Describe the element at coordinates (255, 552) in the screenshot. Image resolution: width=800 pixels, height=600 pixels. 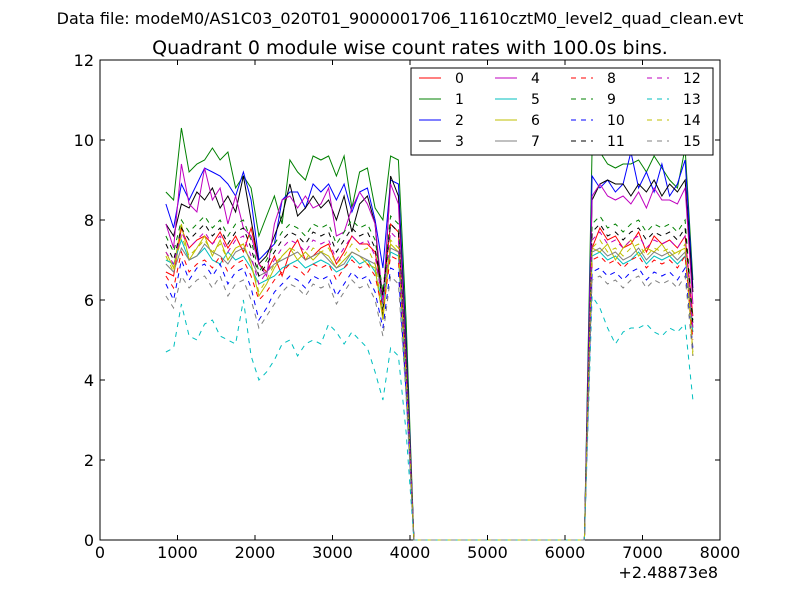
I see `x-tick-label: 2000` at that location.